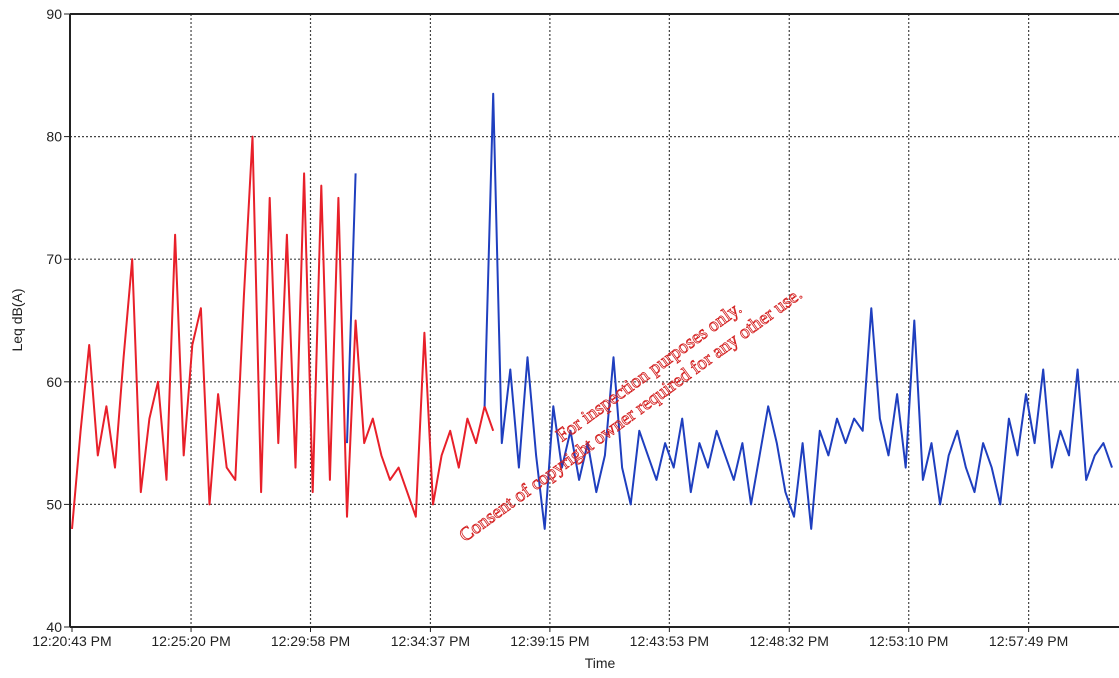  I want to click on y-tick-label: 50, so click(54, 504).